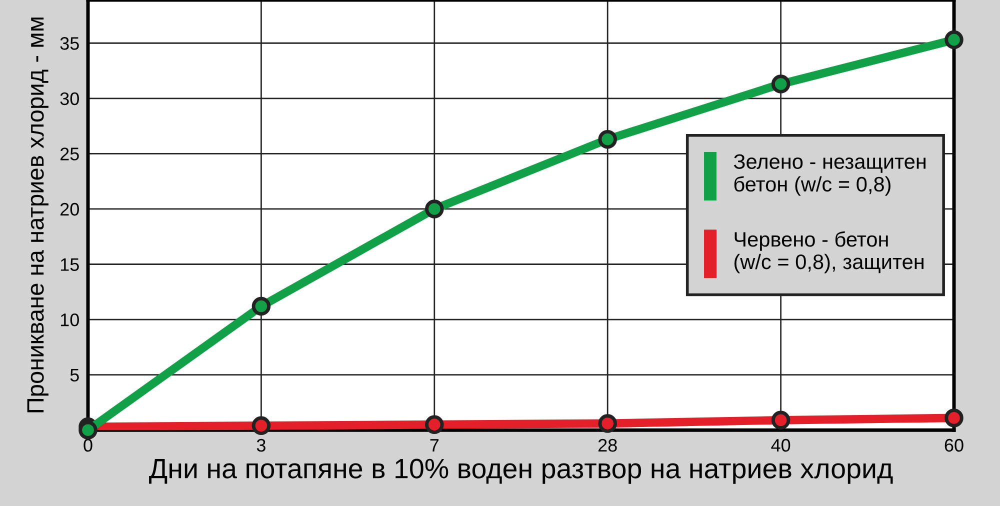  I want to click on x-tick-label: 3, so click(261, 445).